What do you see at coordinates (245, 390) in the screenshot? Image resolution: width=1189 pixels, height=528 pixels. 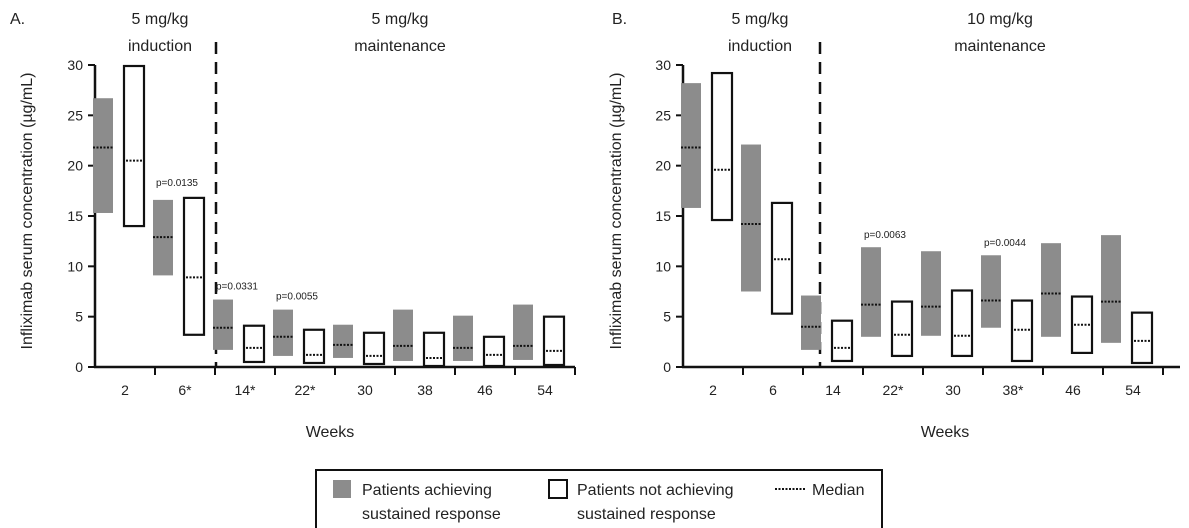 I see `x-tick-label: 14*` at bounding box center [245, 390].